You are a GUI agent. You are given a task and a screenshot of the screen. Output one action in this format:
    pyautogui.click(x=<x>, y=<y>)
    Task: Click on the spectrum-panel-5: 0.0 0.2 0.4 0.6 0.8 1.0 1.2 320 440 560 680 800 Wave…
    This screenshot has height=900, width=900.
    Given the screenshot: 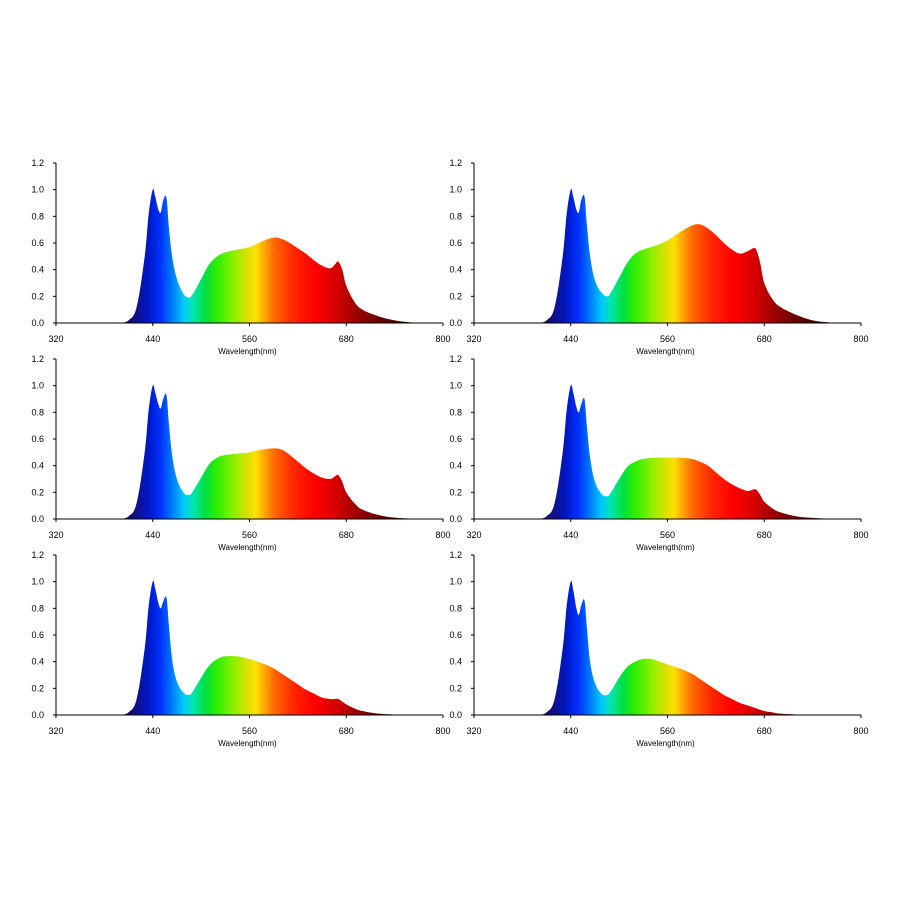 What is the action you would take?
    pyautogui.click(x=240, y=649)
    